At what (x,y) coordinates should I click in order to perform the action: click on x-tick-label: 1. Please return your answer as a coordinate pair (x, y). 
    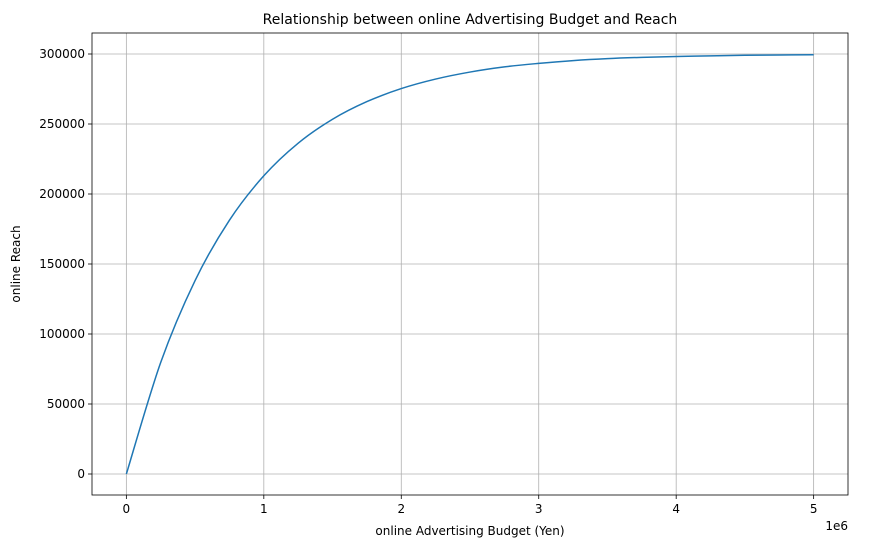
    Looking at the image, I should click on (264, 509).